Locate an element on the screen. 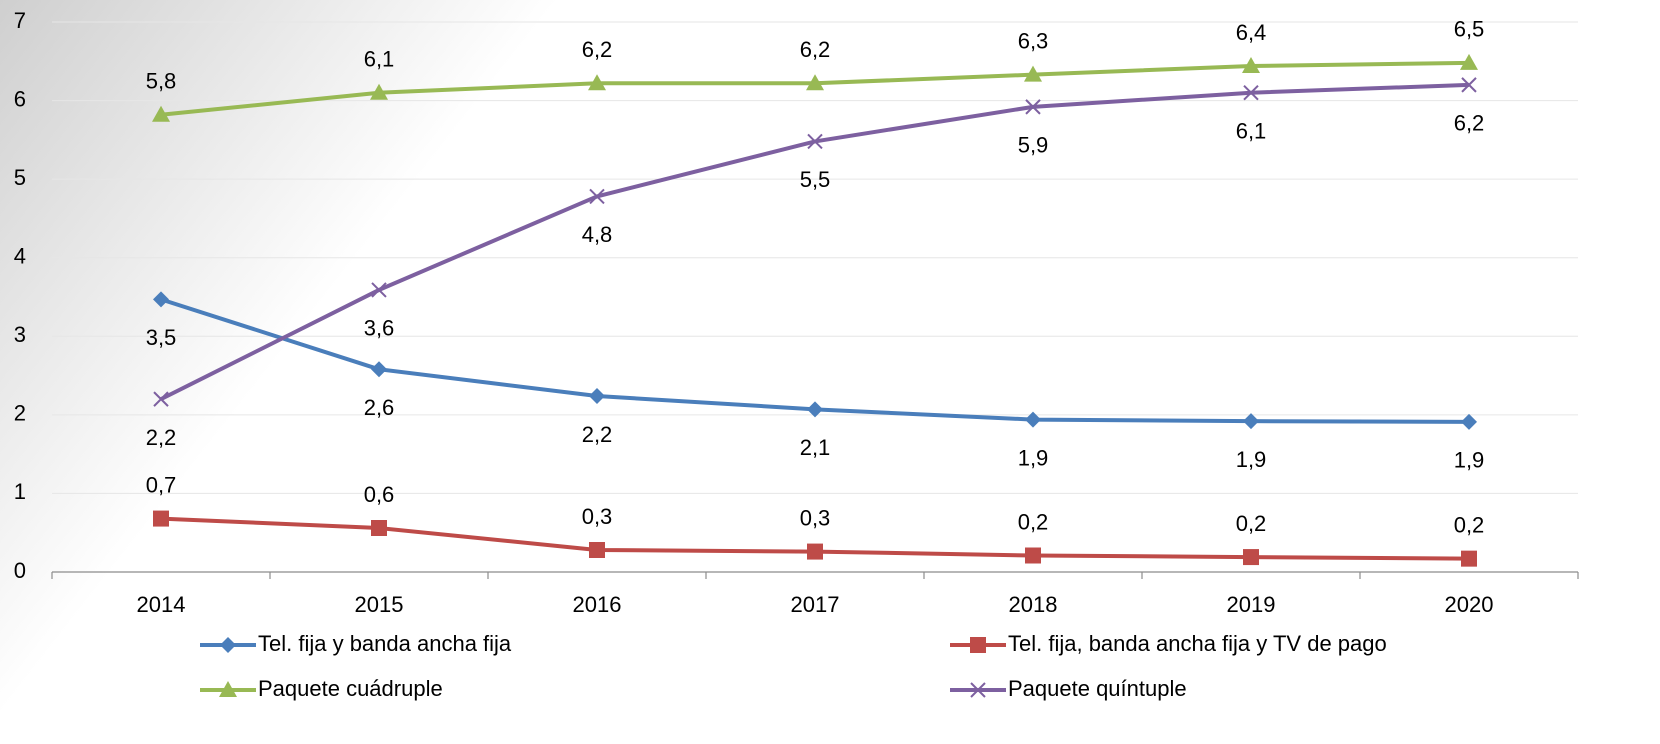 This screenshot has width=1660, height=744. legend-item: Tel. fija, banda ancha fija y TV de pago is located at coordinates (1168, 643).